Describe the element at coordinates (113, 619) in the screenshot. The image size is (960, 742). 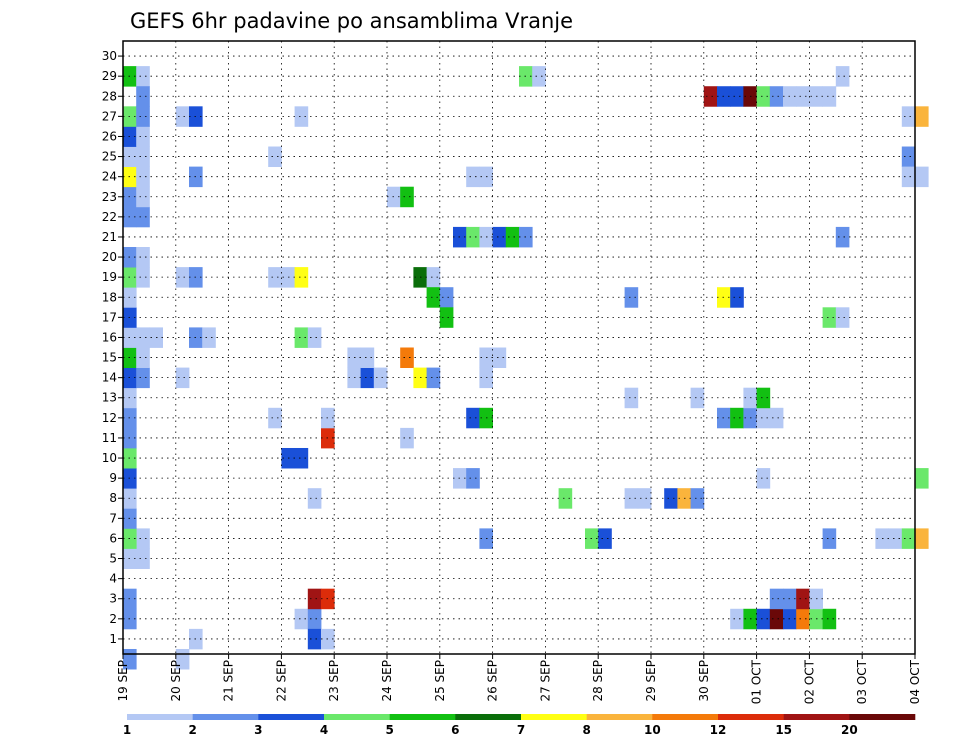
I see `y-tick-label: 2` at that location.